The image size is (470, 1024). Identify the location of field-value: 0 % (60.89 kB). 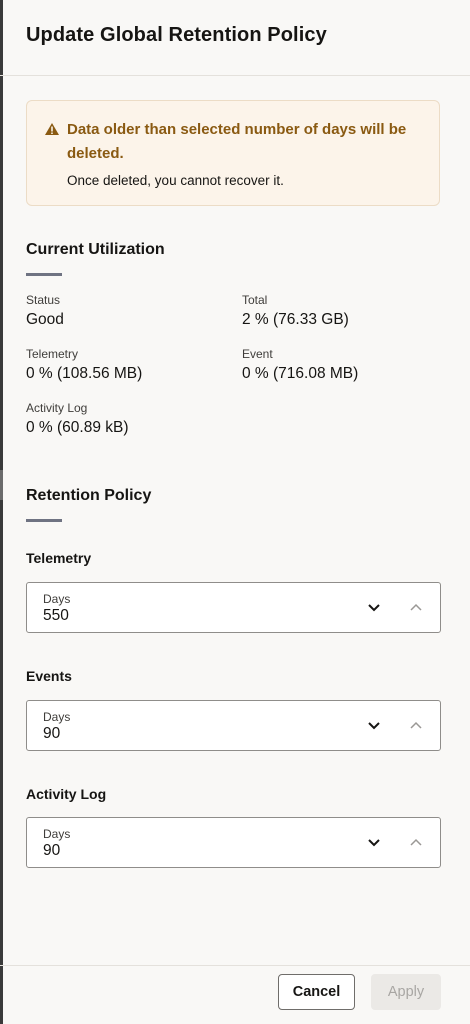
(77, 427).